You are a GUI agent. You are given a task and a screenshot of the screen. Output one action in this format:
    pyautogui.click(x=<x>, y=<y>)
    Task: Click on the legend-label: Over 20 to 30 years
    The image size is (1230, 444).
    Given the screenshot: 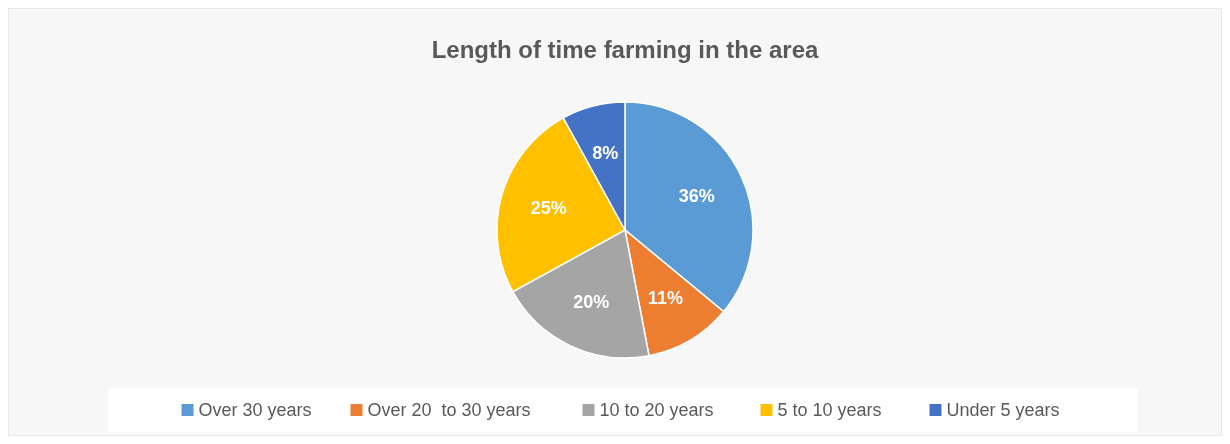 What is the action you would take?
    pyautogui.click(x=449, y=410)
    